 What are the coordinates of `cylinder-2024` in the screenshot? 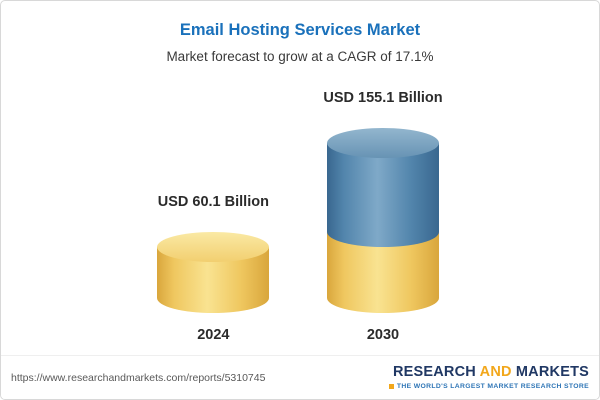 It's located at (213, 272).